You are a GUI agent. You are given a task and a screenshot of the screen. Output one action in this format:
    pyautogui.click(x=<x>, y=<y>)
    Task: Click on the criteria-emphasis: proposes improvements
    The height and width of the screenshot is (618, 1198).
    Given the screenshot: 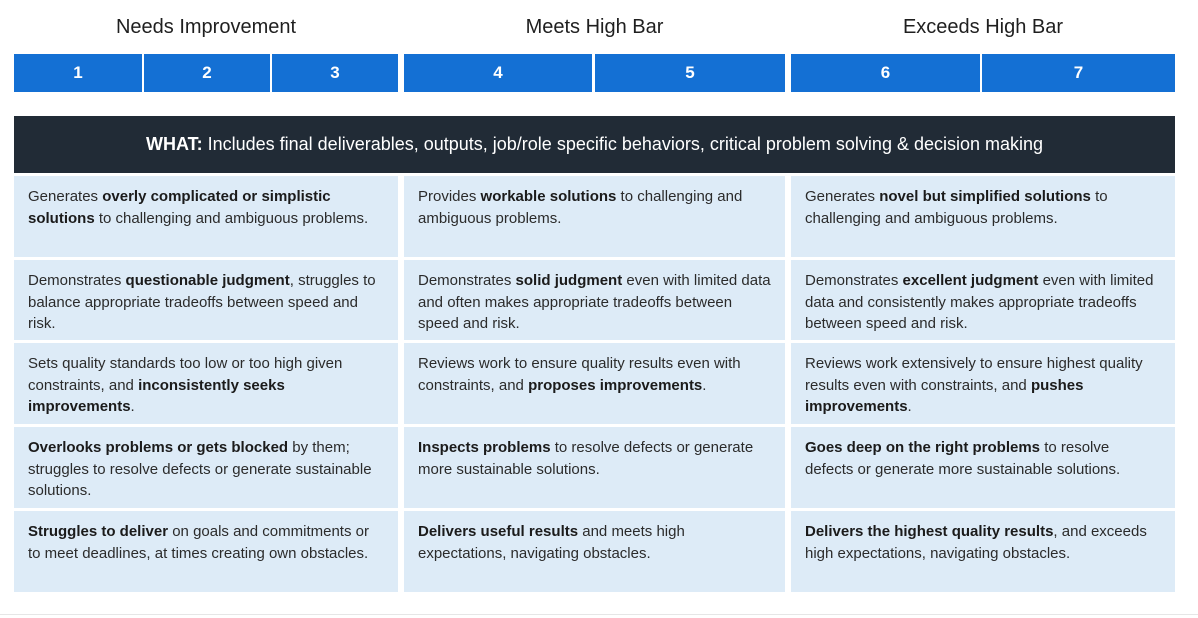 What is the action you would take?
    pyautogui.click(x=615, y=385)
    